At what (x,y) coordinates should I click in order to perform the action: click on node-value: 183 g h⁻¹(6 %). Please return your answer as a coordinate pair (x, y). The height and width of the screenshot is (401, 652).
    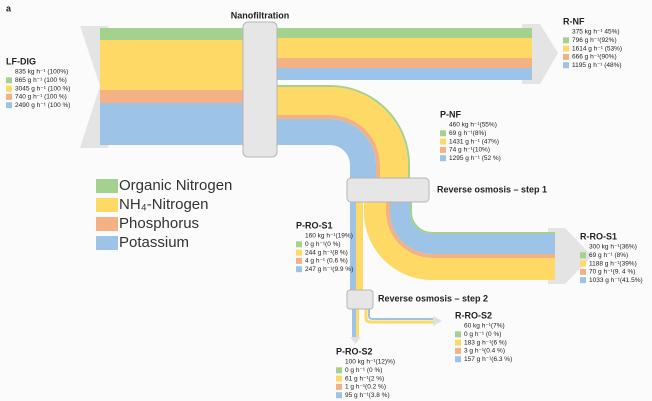
    Looking at the image, I should click on (485, 342).